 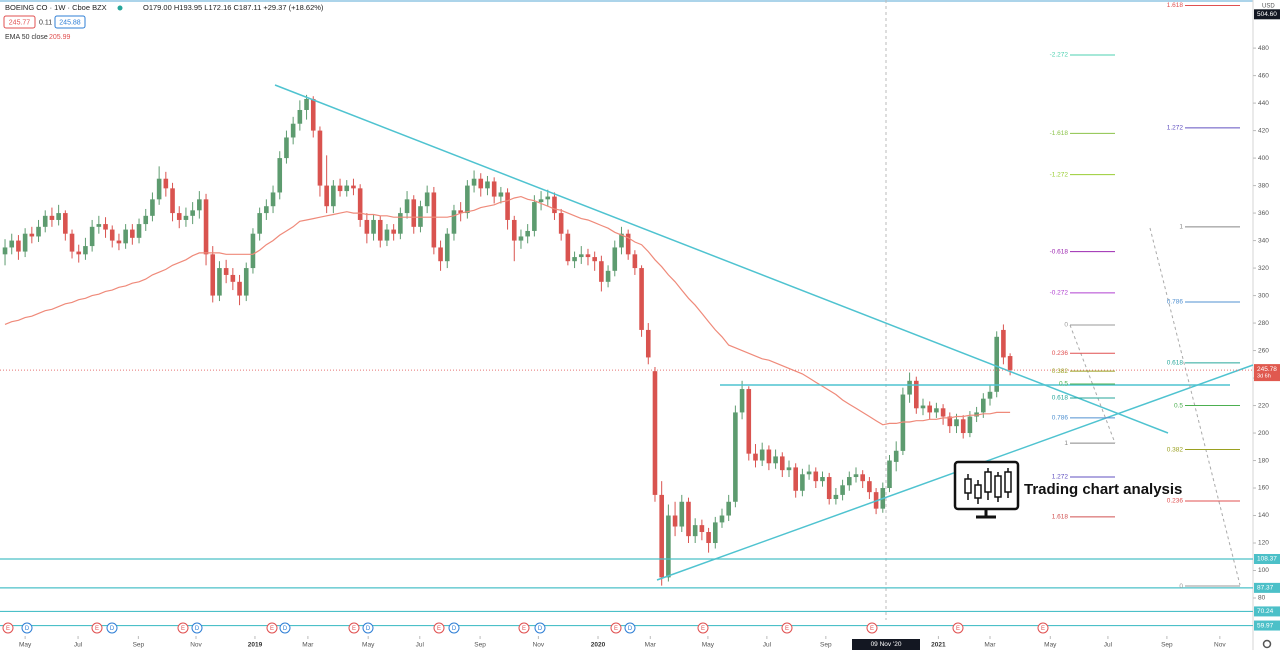 I want to click on bid-box, so click(x=19, y=22).